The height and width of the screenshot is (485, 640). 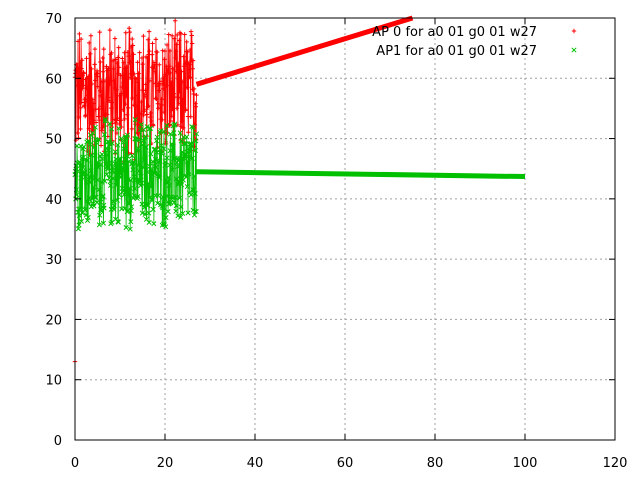 I want to click on y-tick-label: 20, so click(x=53, y=320).